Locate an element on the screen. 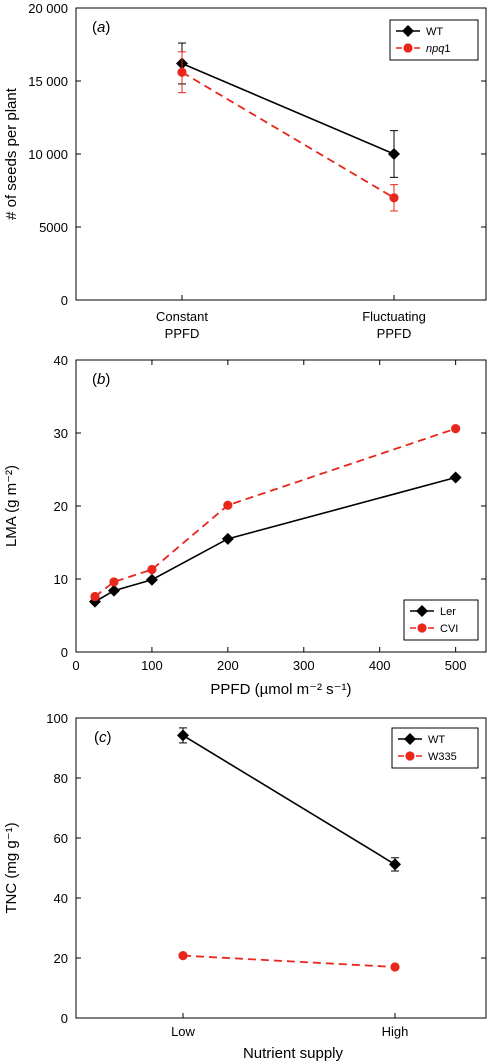 This screenshot has width=500, height=1064. panel-letter: a is located at coordinates (101, 27).